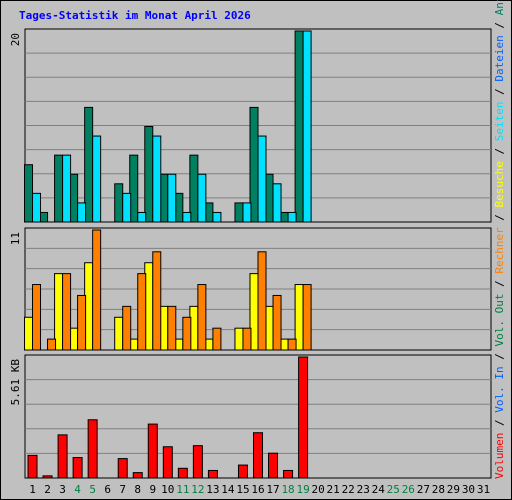 This screenshot has width=512, height=500. What do you see at coordinates (333, 489) in the screenshot?
I see `x-tick-label: 21` at bounding box center [333, 489].